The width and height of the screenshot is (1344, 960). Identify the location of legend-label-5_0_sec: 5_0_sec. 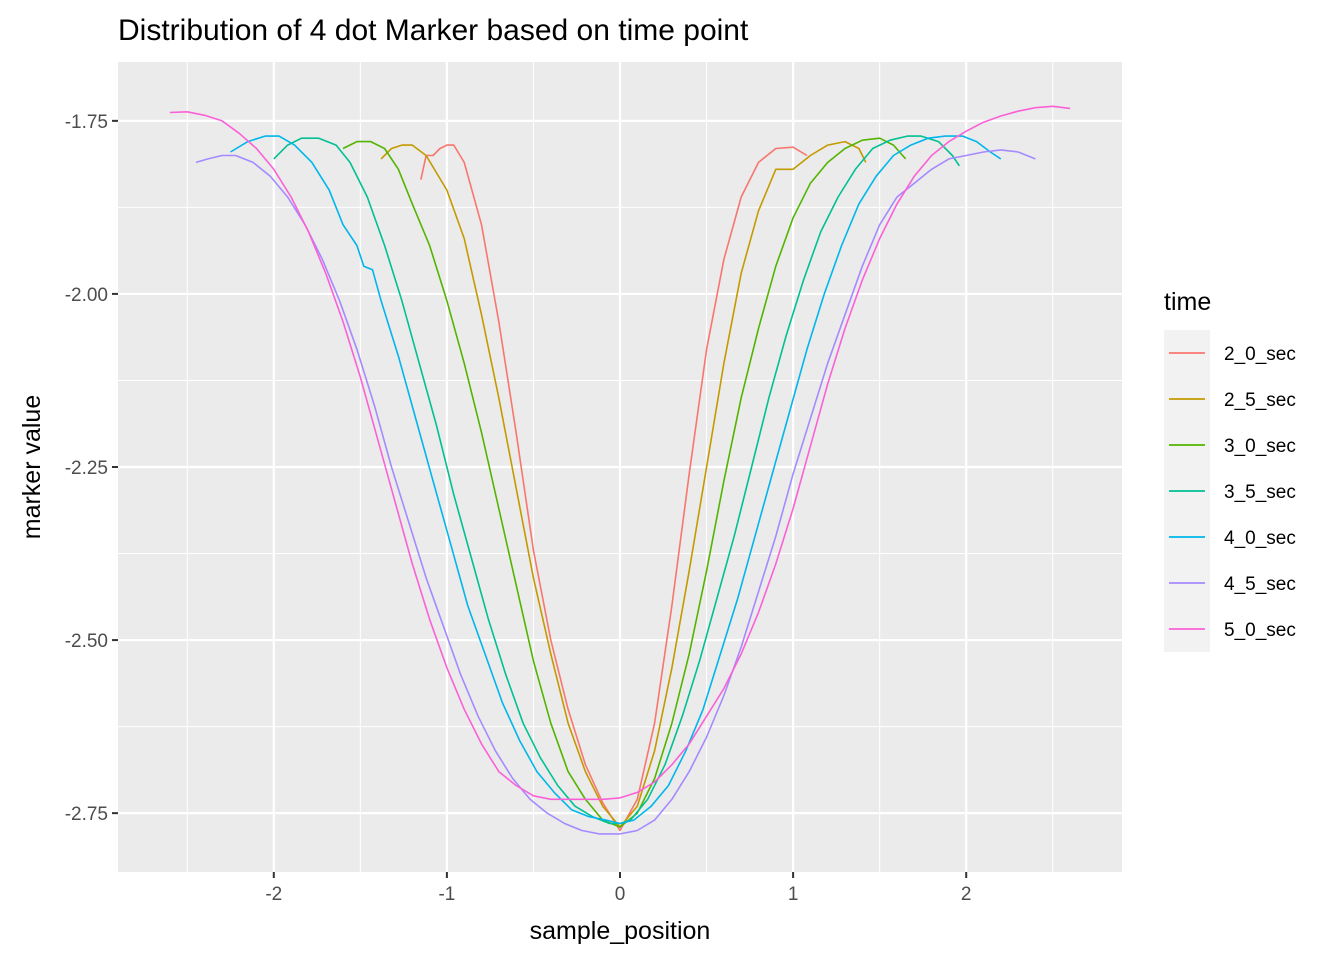
(1260, 630).